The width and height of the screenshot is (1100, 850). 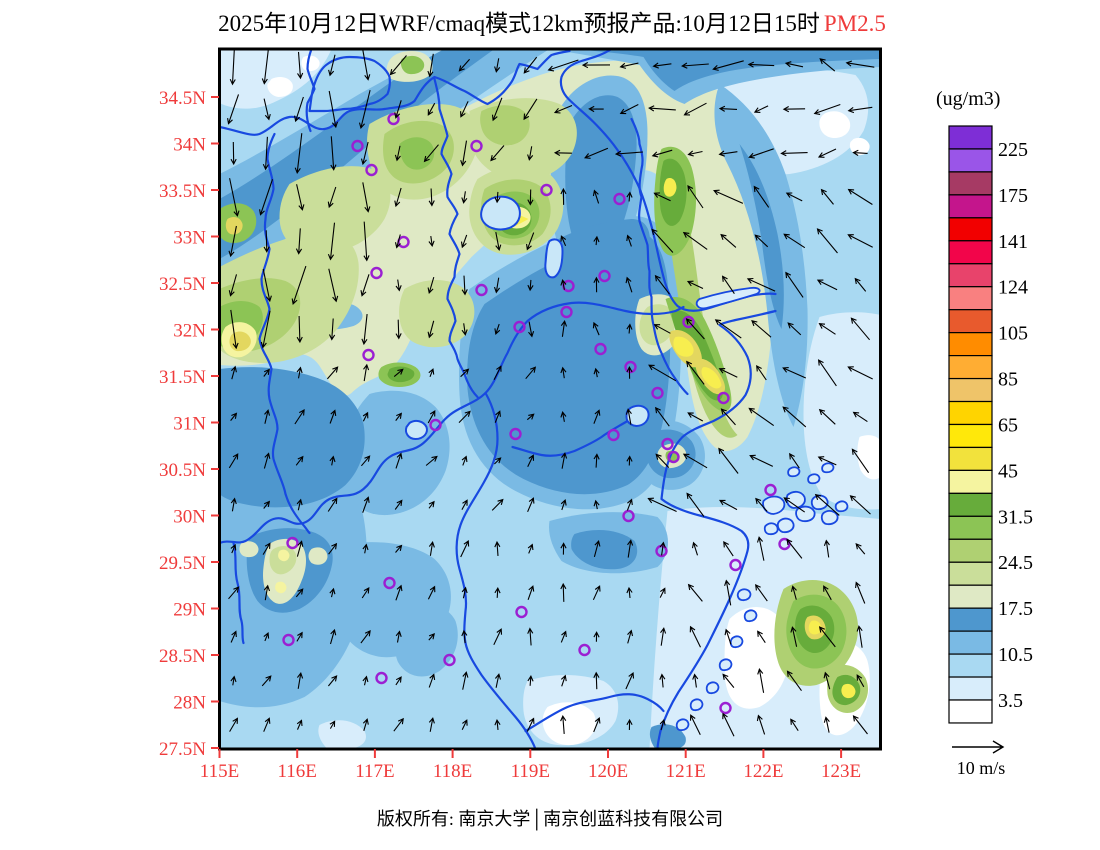 I want to click on field-region-pygreen, so click(x=335, y=210).